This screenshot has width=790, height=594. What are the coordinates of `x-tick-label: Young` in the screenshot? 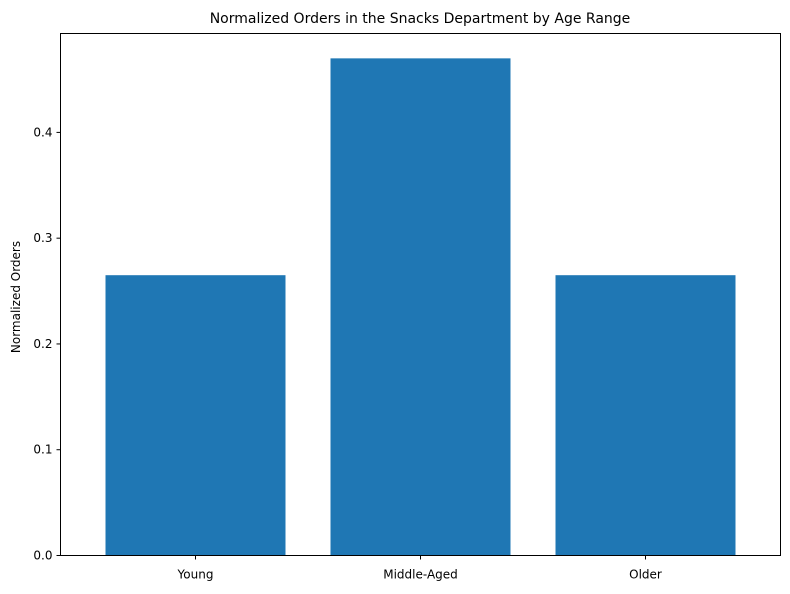 It's located at (195, 575).